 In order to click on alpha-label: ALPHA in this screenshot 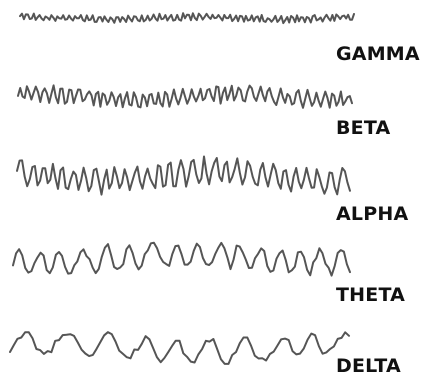, I will do `click(372, 214)`.